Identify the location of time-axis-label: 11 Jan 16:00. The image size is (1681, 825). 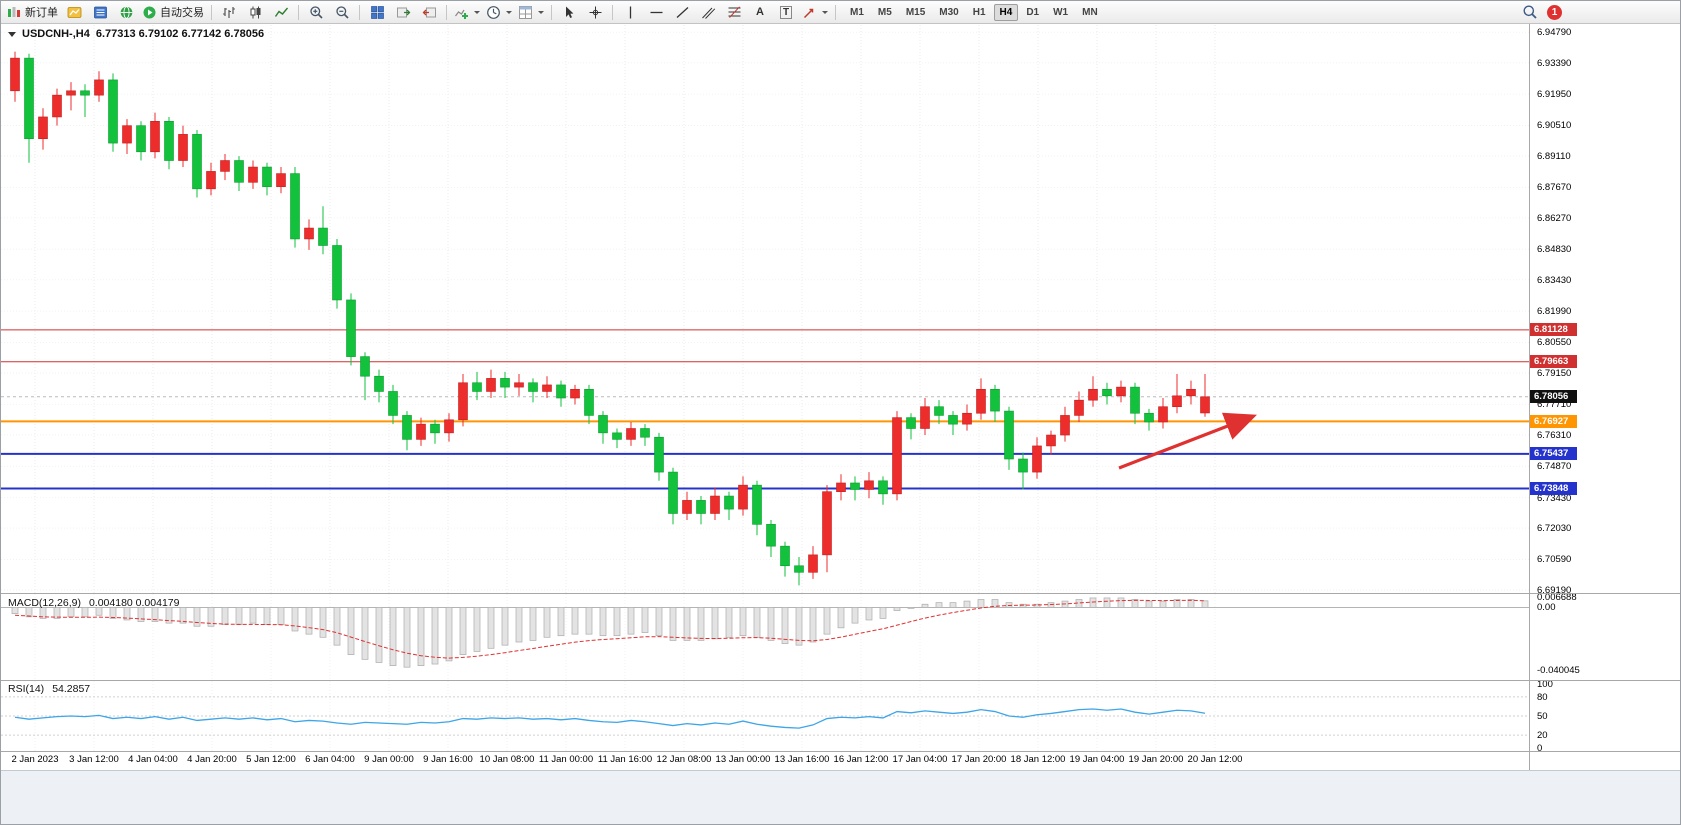
(625, 759).